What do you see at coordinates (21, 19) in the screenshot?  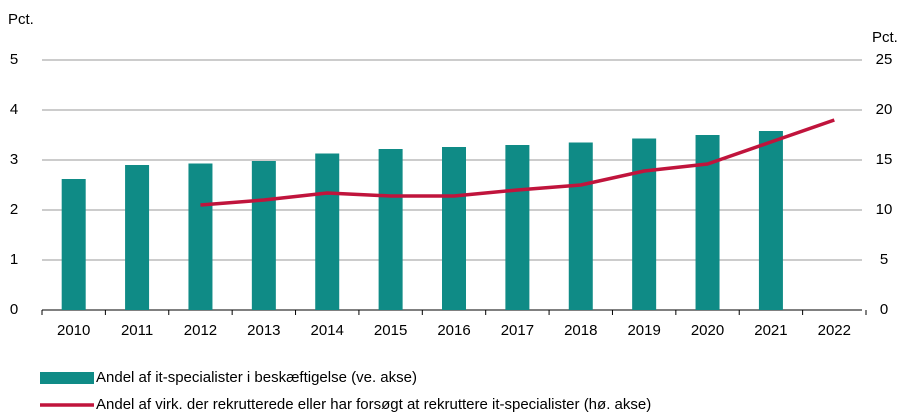 I see `y-axis-label: Pct.` at bounding box center [21, 19].